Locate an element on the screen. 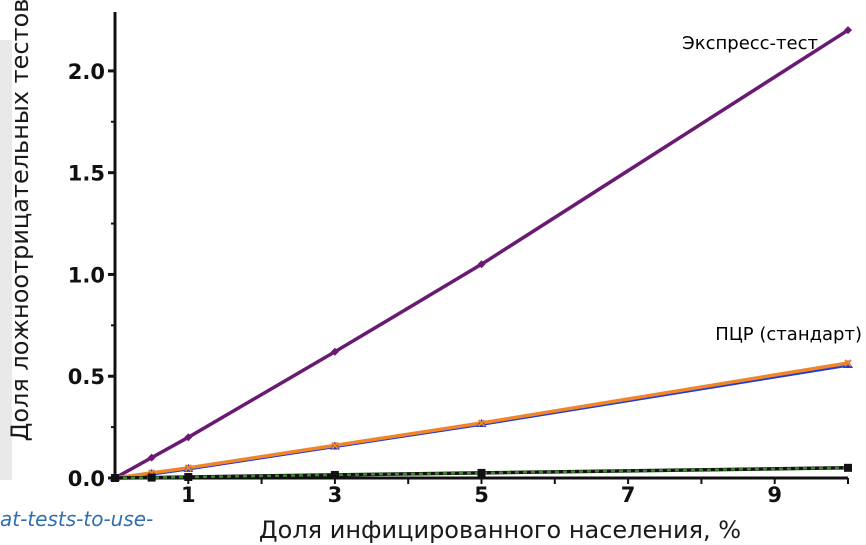 The image size is (866, 545). series-label-pcr: ПЦР (стандарт) is located at coordinates (788, 334).